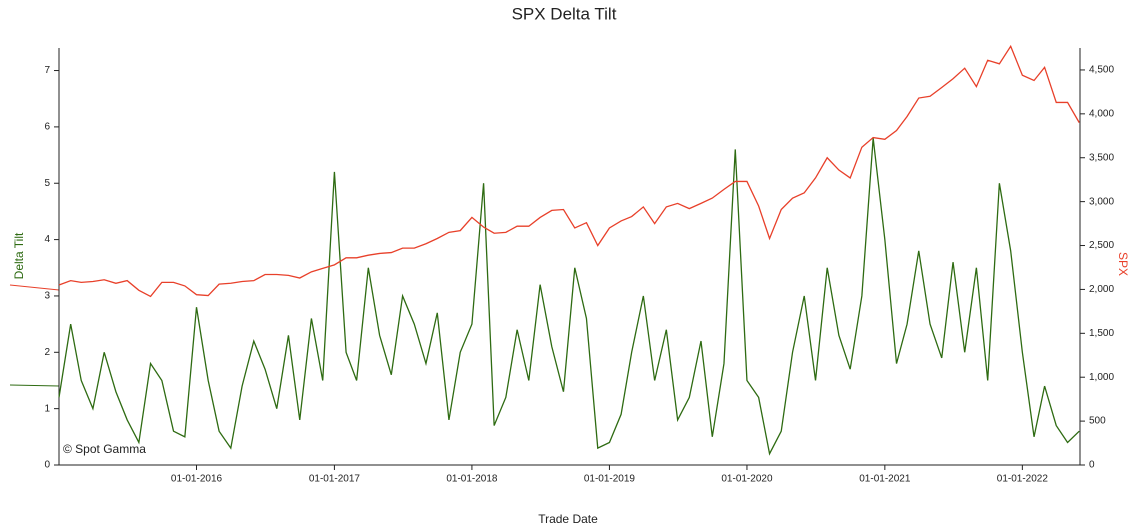 The width and height of the screenshot is (1128, 531). Describe the element at coordinates (47, 296) in the screenshot. I see `y-tick-label: 3` at that location.